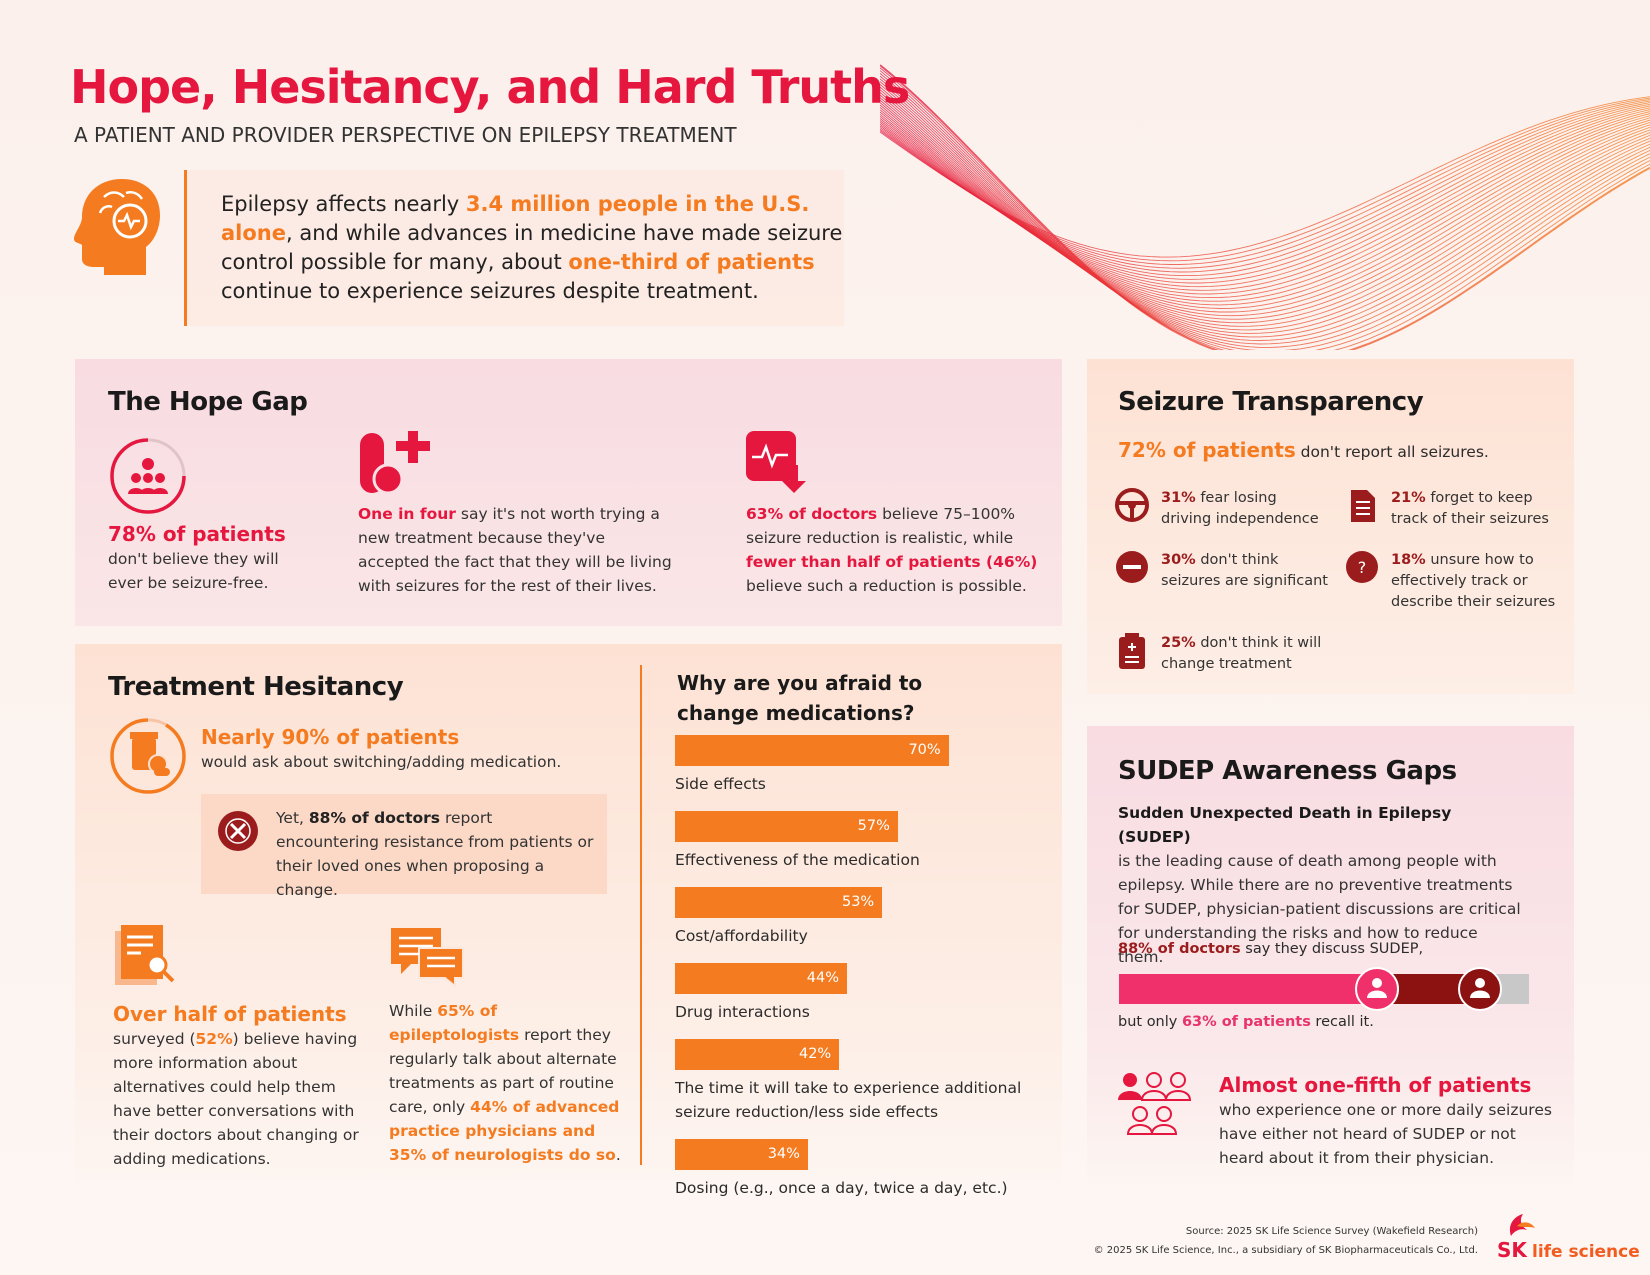  I want to click on item-text: 30% don't think seizures are significant, so click(1246, 581).